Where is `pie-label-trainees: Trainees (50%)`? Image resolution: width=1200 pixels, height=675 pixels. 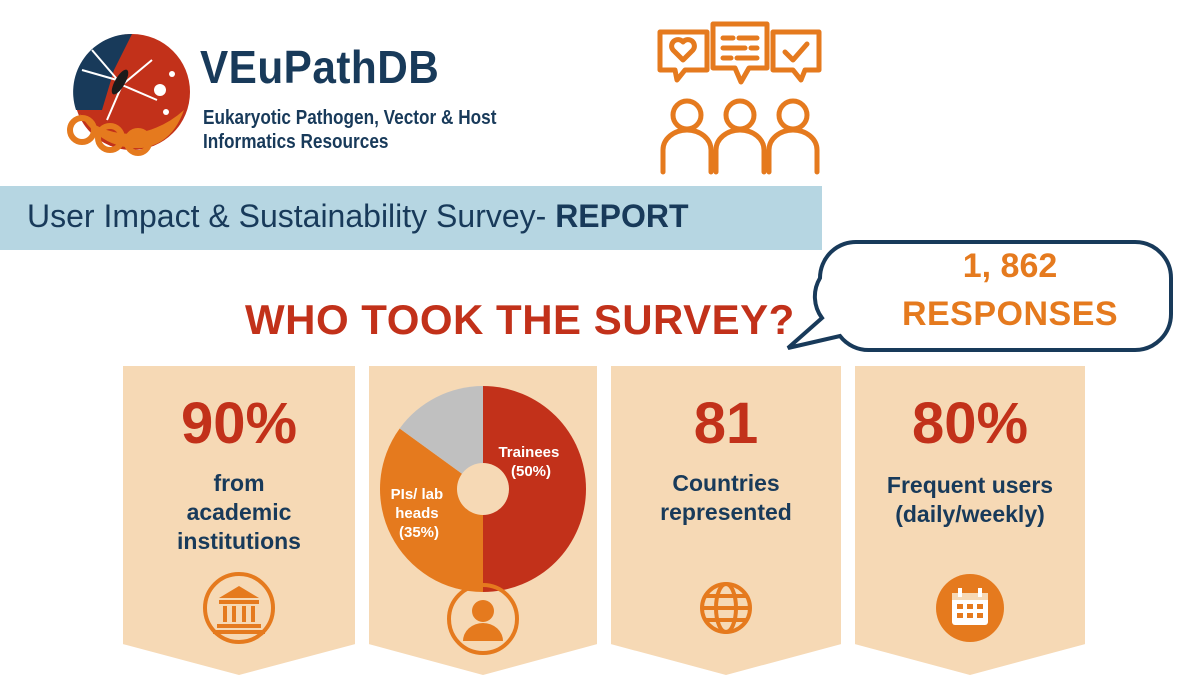 pie-label-trainees: Trainees (50%) is located at coordinates (530, 462).